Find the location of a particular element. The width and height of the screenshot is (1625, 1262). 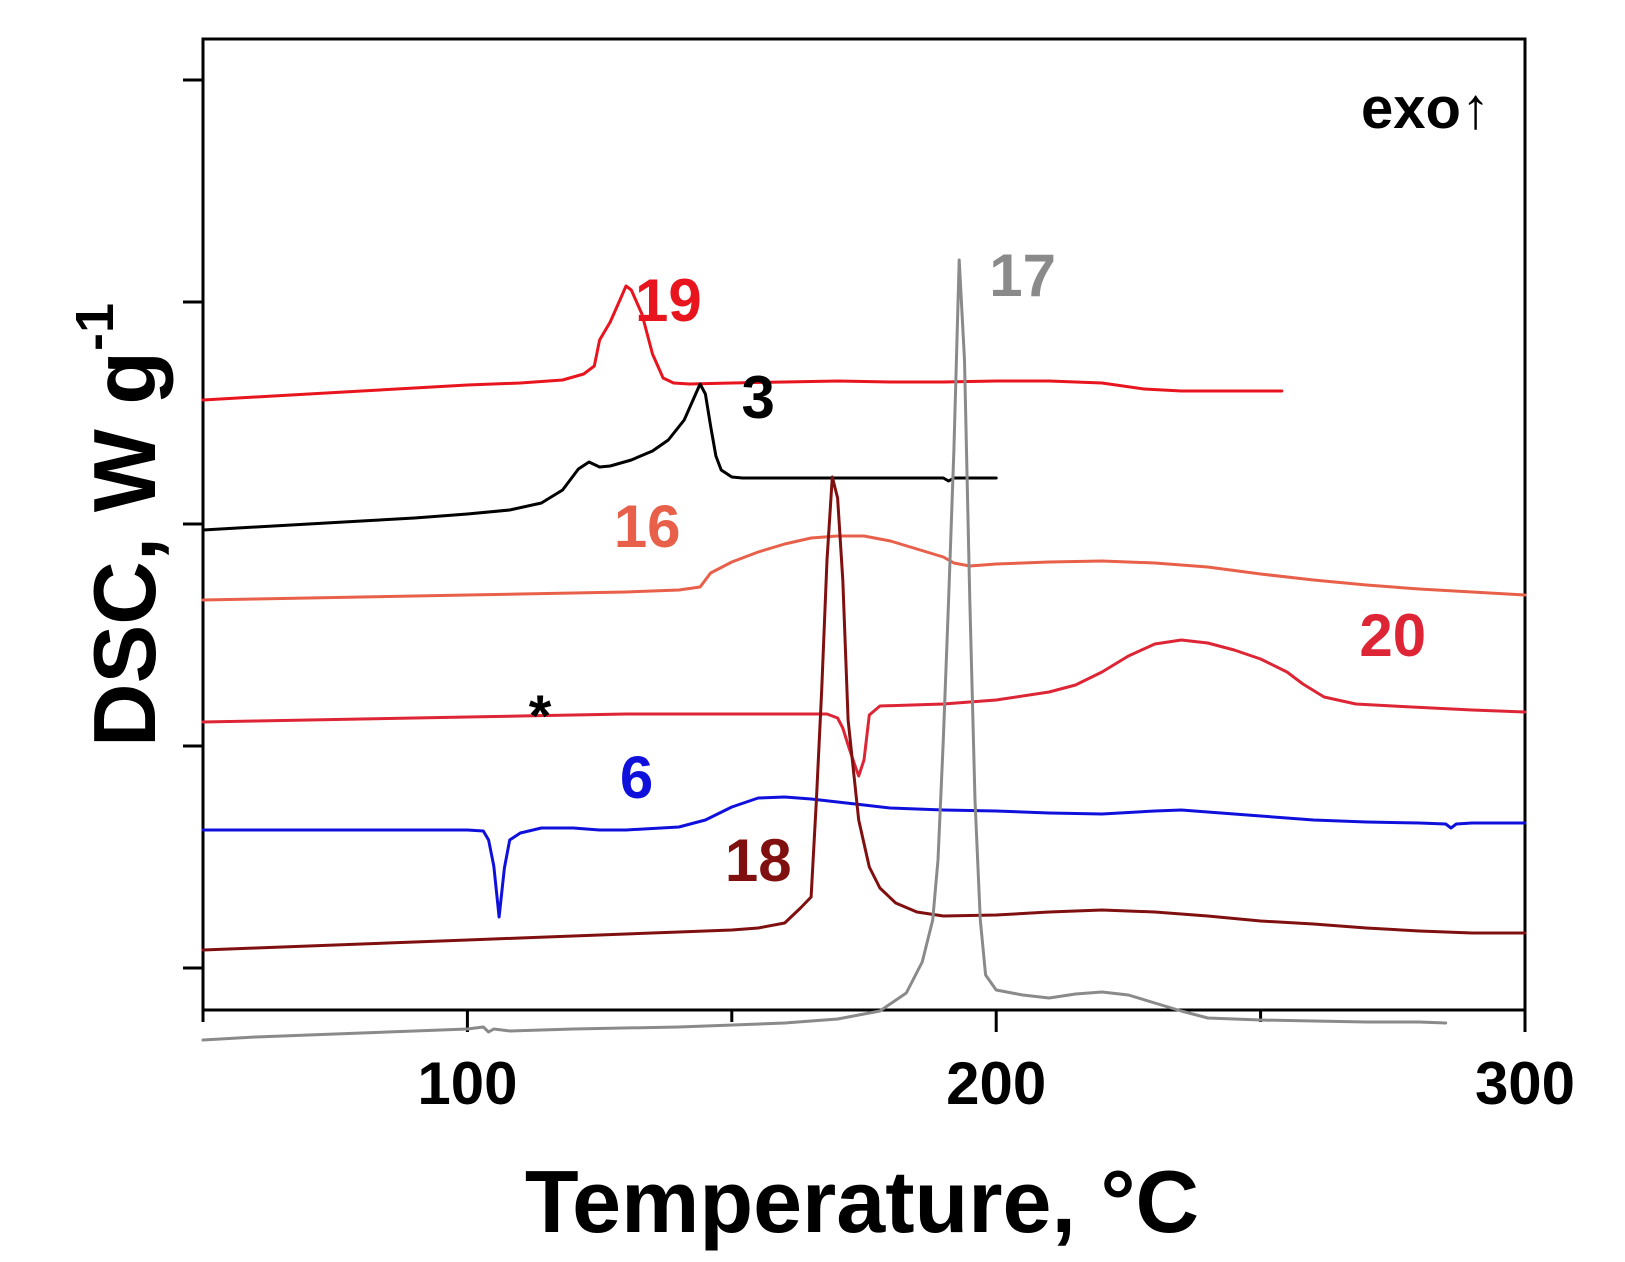

series-label-17: 17 is located at coordinates (1022, 275).